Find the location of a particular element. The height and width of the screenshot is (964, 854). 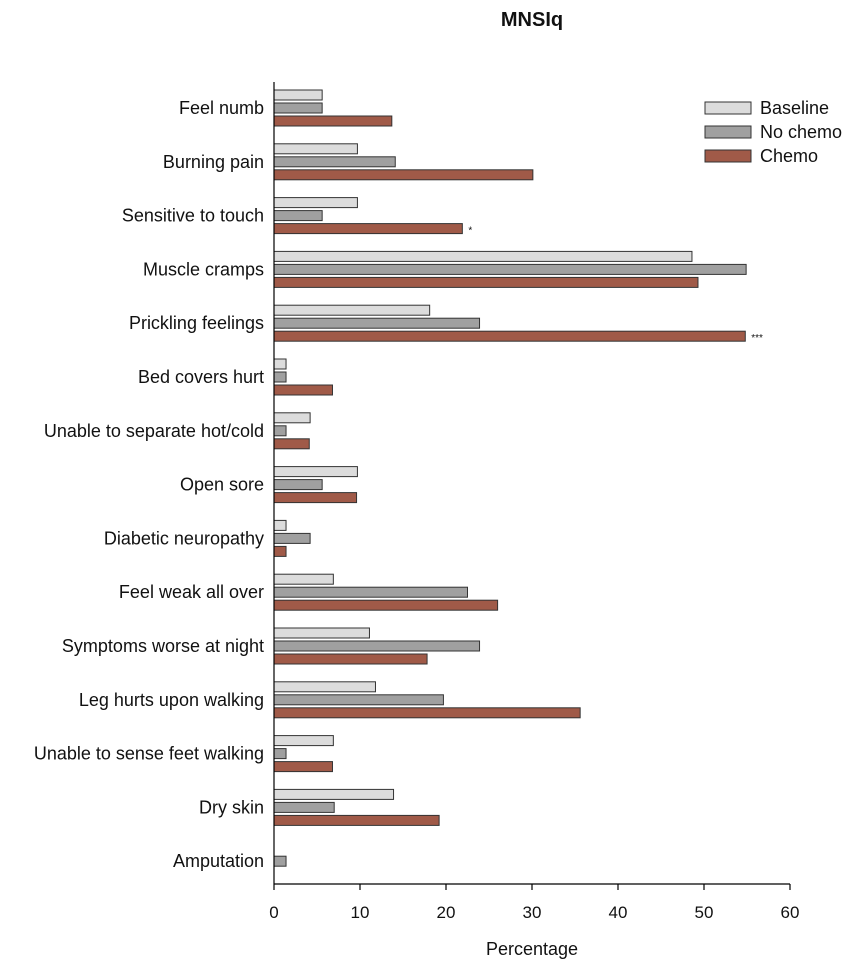

bar-chemo-diabetic-neuropathy is located at coordinates (280, 551).